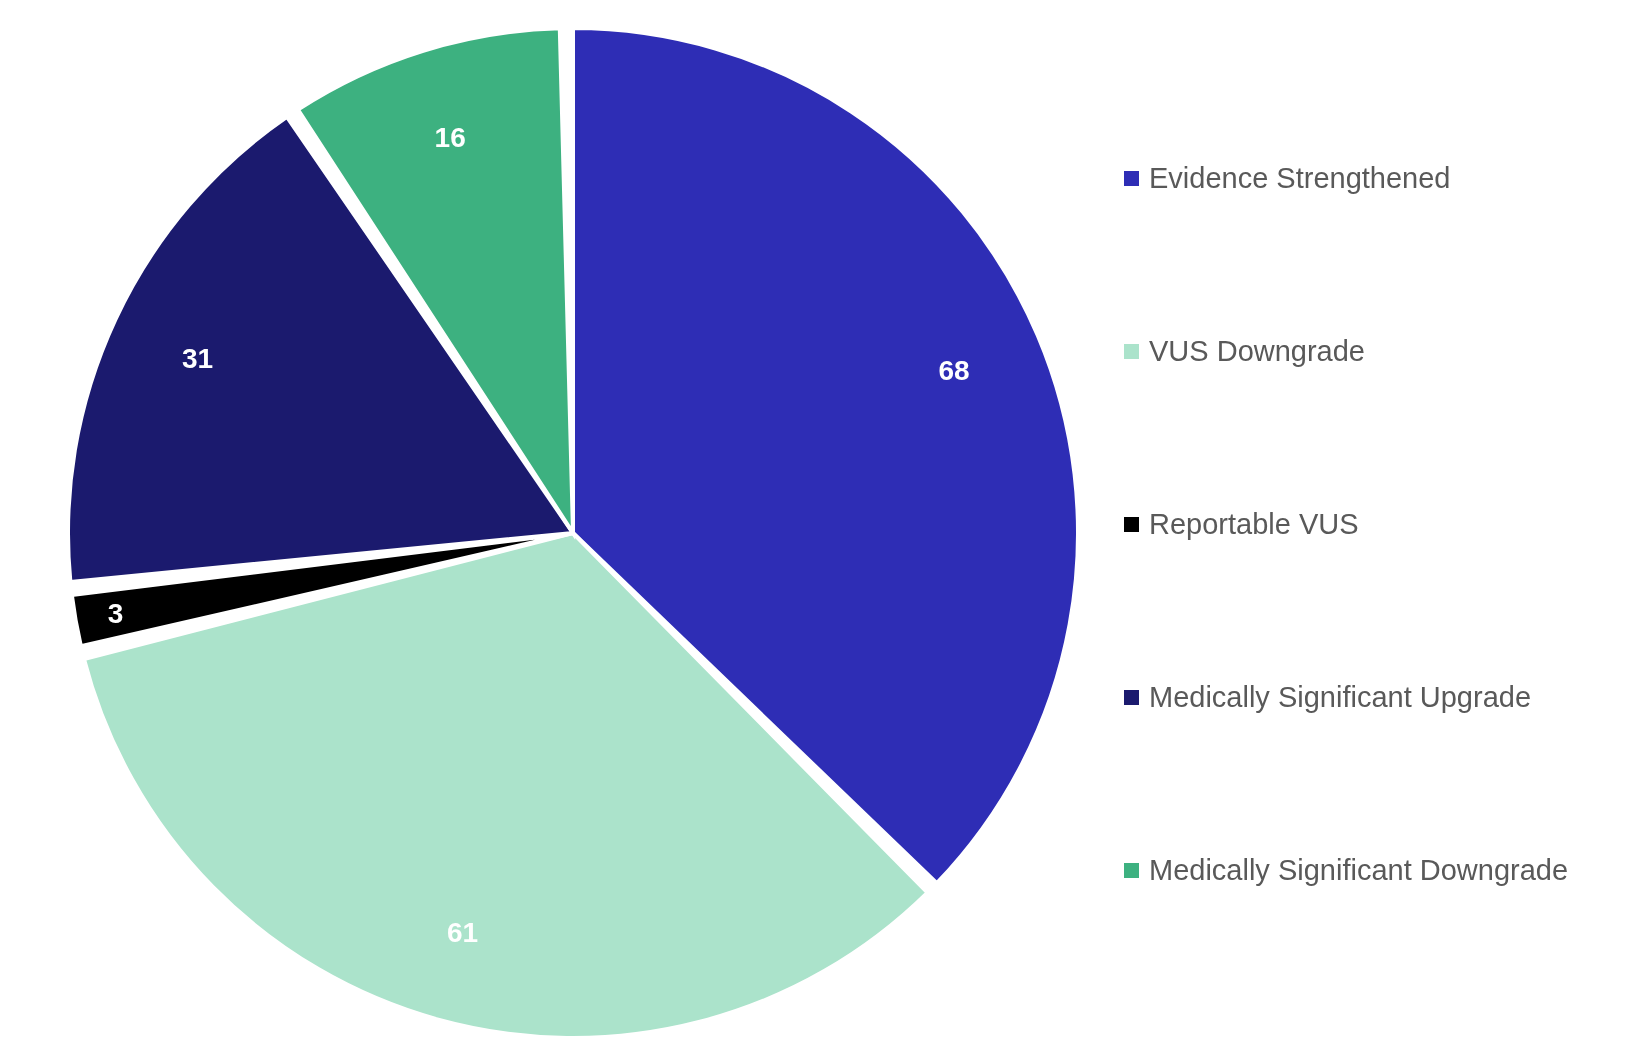  What do you see at coordinates (198, 358) in the screenshot?
I see `data-label: 31` at bounding box center [198, 358].